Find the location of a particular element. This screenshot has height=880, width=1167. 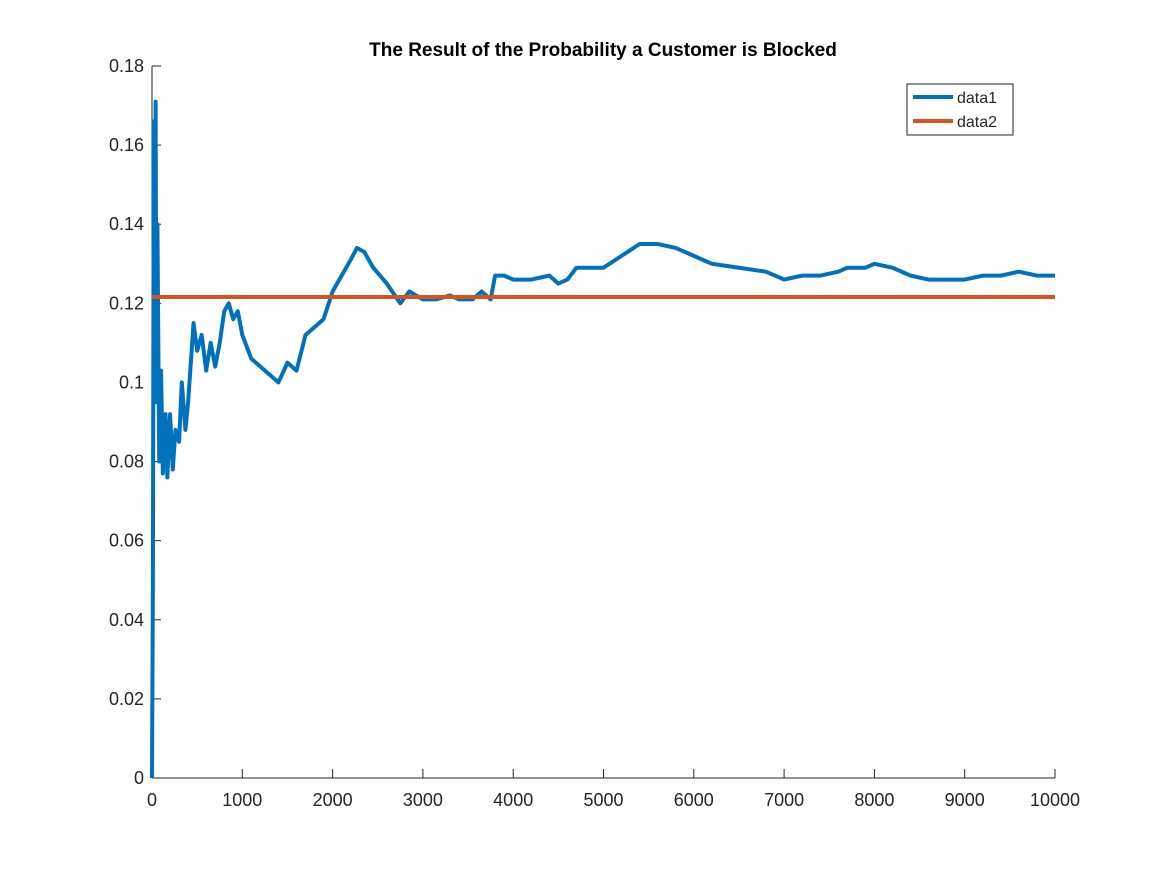

x-tick-label: 3000 is located at coordinates (423, 800).